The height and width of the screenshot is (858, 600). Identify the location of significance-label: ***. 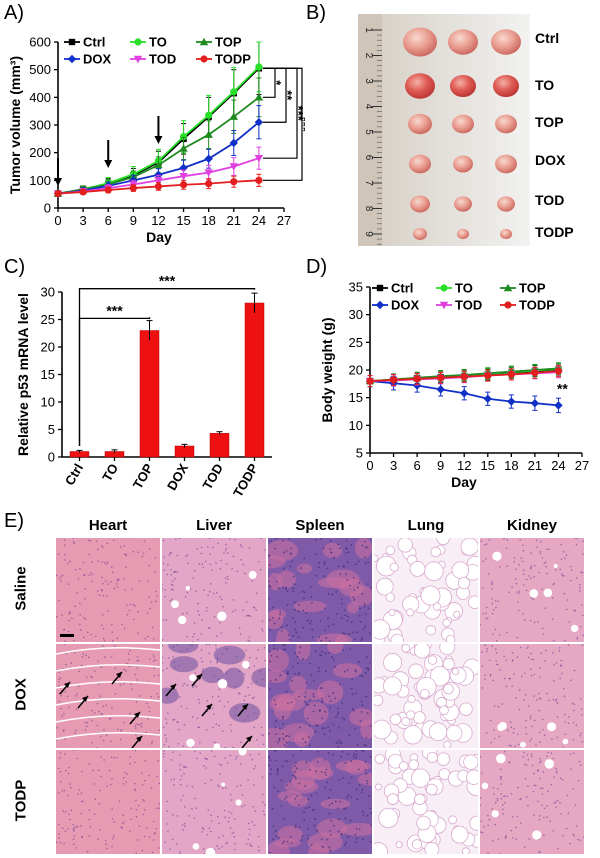
(300, 125).